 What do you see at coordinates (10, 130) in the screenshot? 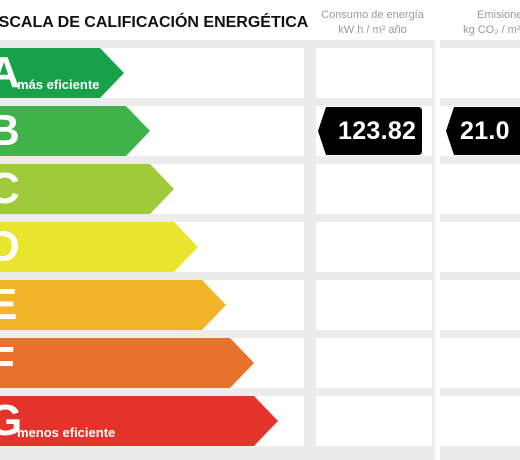
I see `rating-letter: B` at bounding box center [10, 130].